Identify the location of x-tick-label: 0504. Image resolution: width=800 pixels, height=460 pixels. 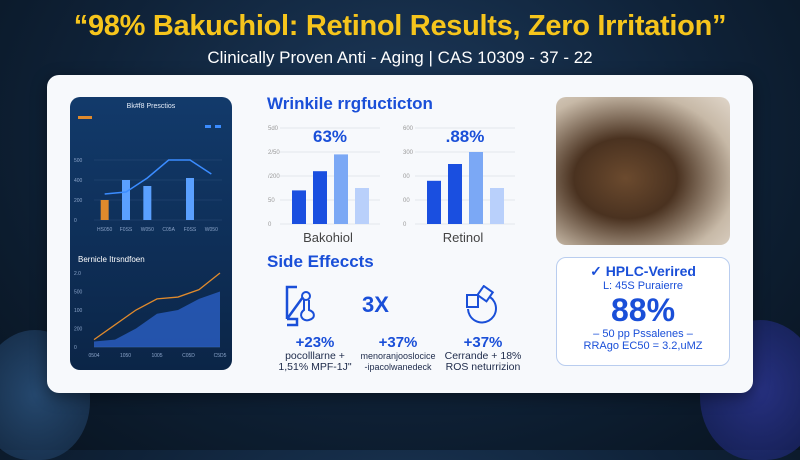
(93, 356).